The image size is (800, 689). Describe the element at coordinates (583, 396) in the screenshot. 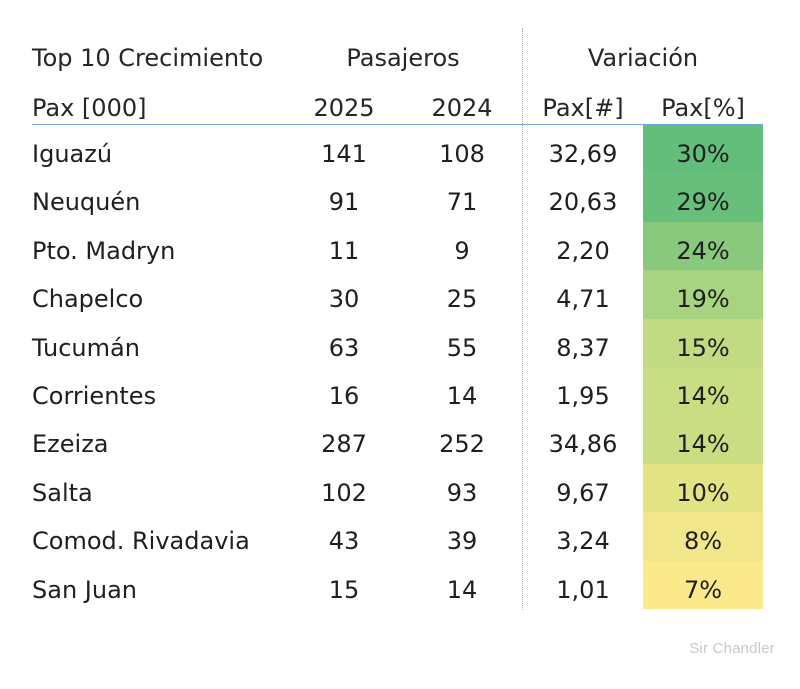

I see `cell-variation-abs: 1,95` at that location.